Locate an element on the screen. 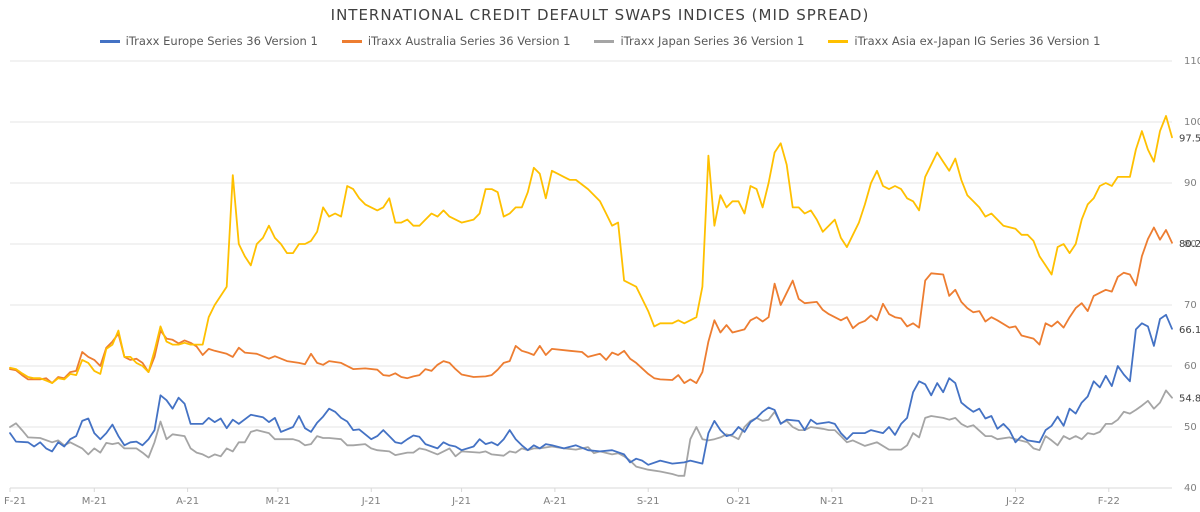 Image resolution: width=1200 pixels, height=512 pixels. legend-label-australia: iTraxx Australia Series 36 Version 1 is located at coordinates (469, 41).